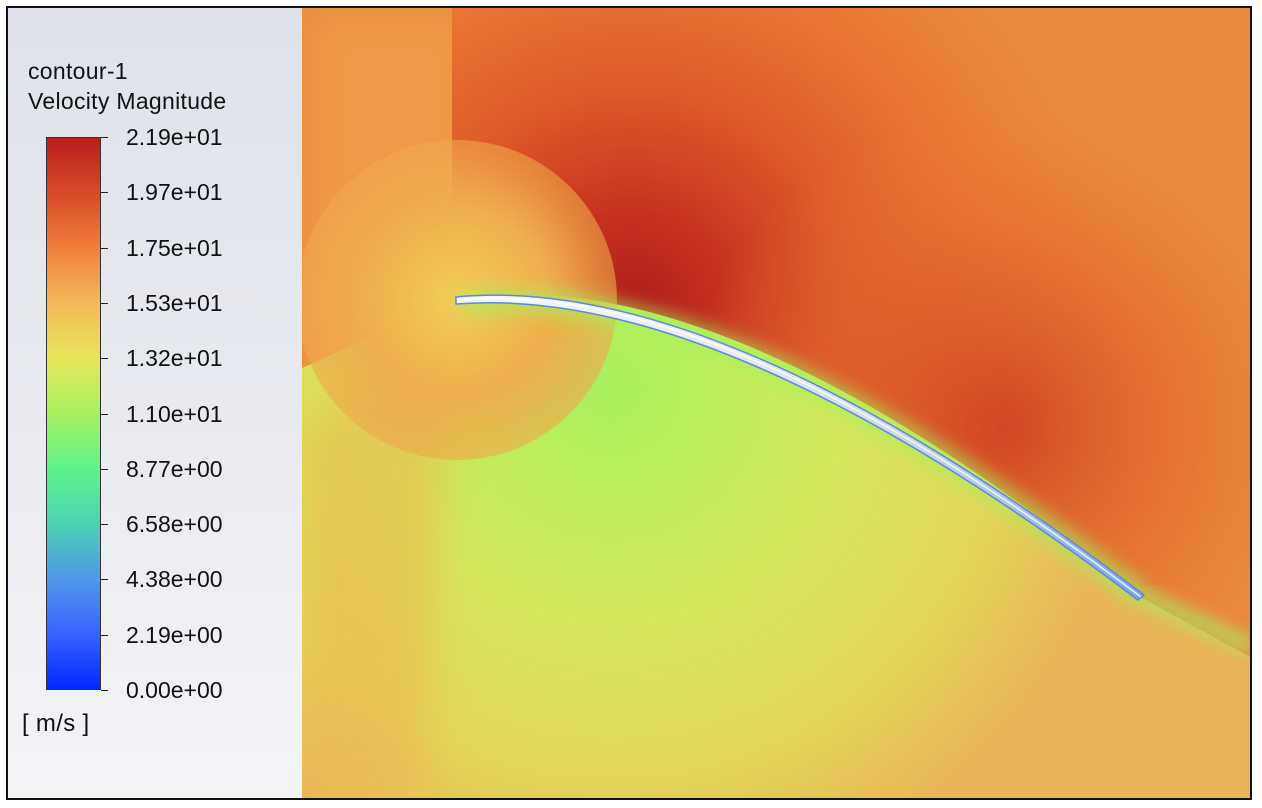 The width and height of the screenshot is (1262, 808). What do you see at coordinates (174, 358) in the screenshot?
I see `colorbar-tick-label: 1.32e+01` at bounding box center [174, 358].